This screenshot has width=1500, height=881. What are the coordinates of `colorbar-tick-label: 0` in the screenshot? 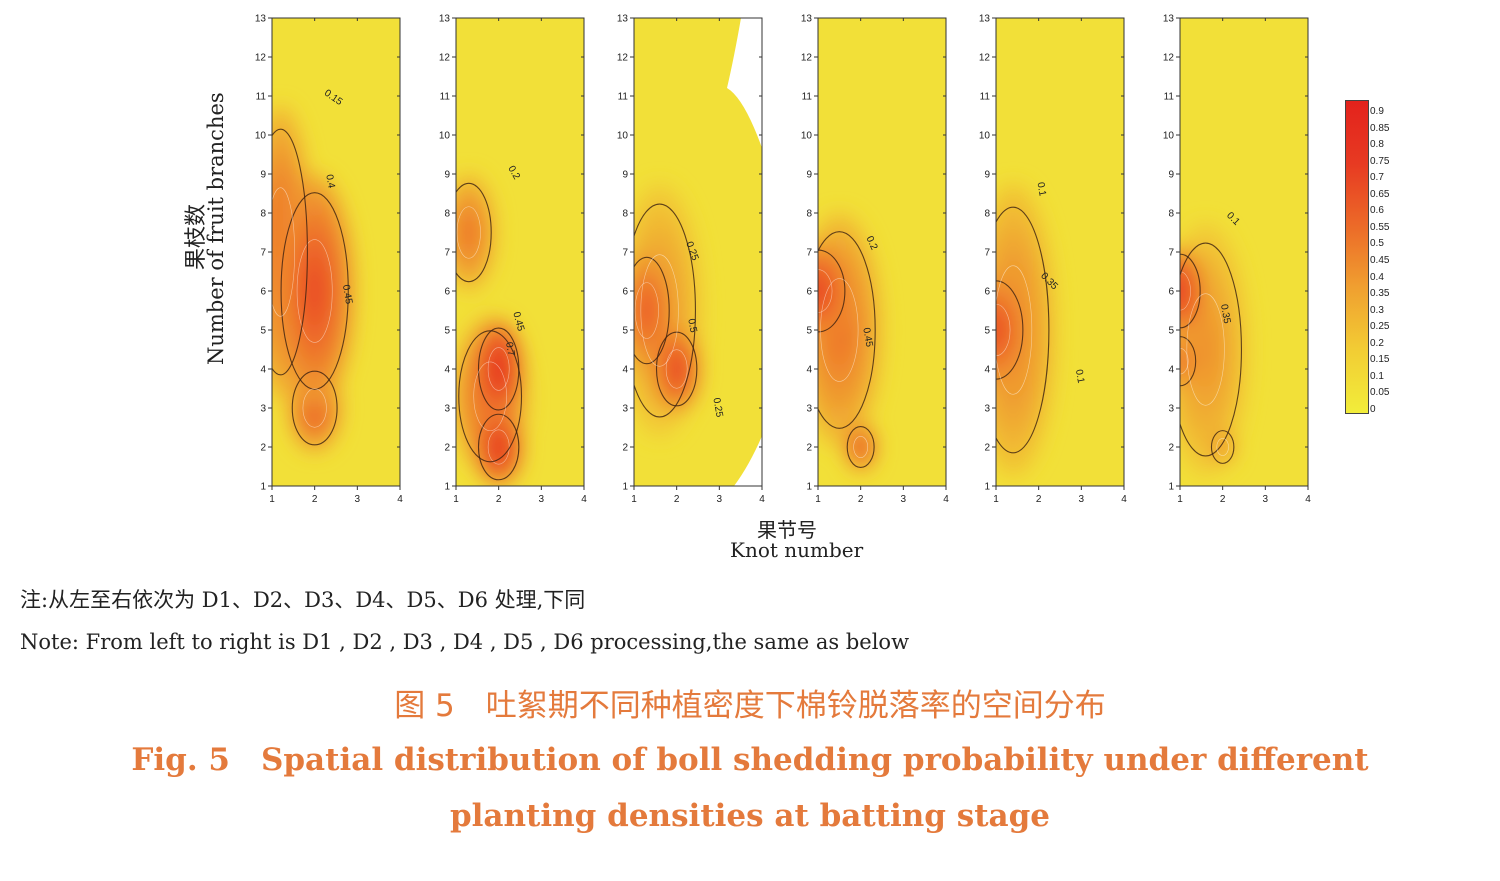 It's located at (1373, 409).